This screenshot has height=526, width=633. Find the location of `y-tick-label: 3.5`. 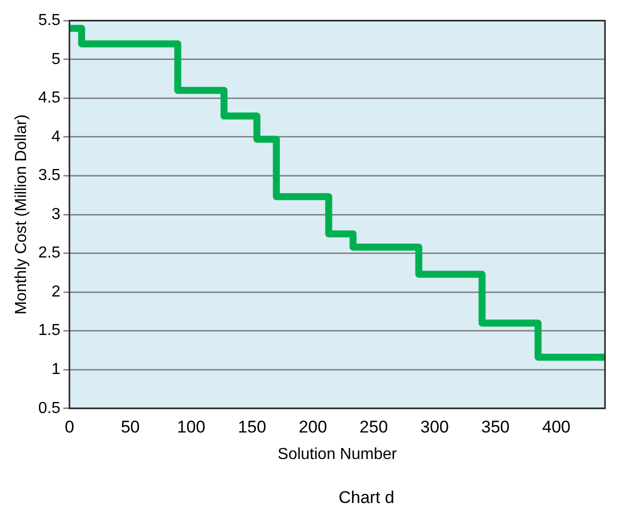

y-tick-label: 3.5 is located at coordinates (49, 175).